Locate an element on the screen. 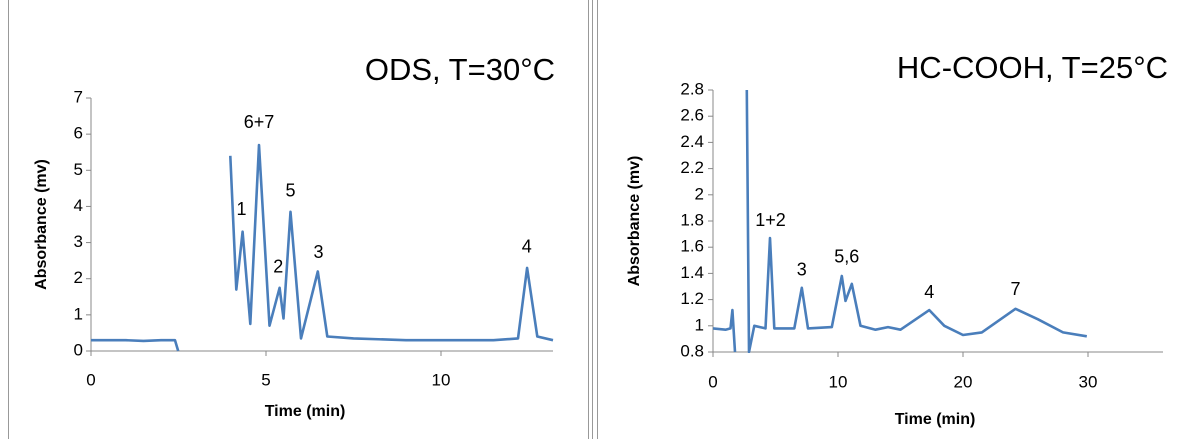 Image resolution: width=1177 pixels, height=439 pixels. y-tick-label: 1.6 is located at coordinates (692, 246).